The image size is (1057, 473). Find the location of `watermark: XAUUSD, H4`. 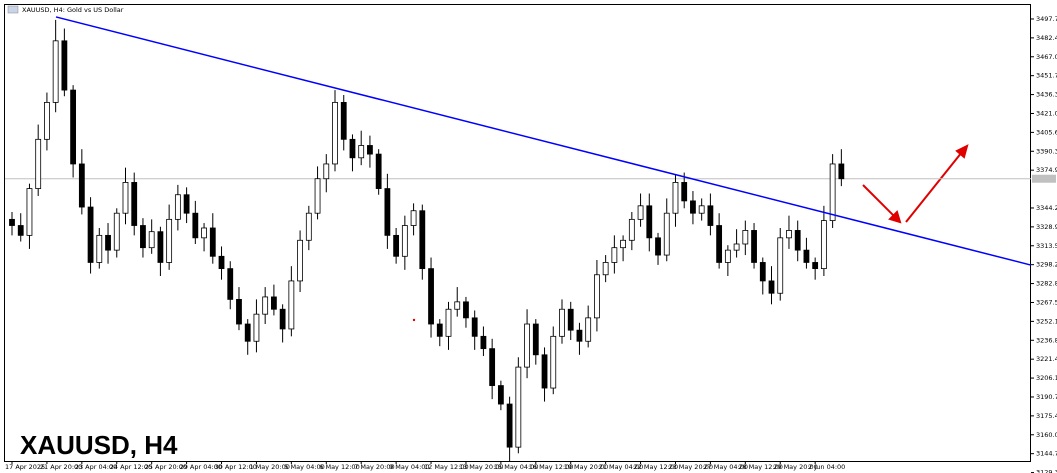

watermark: XAUUSD, H4 is located at coordinates (99, 445).